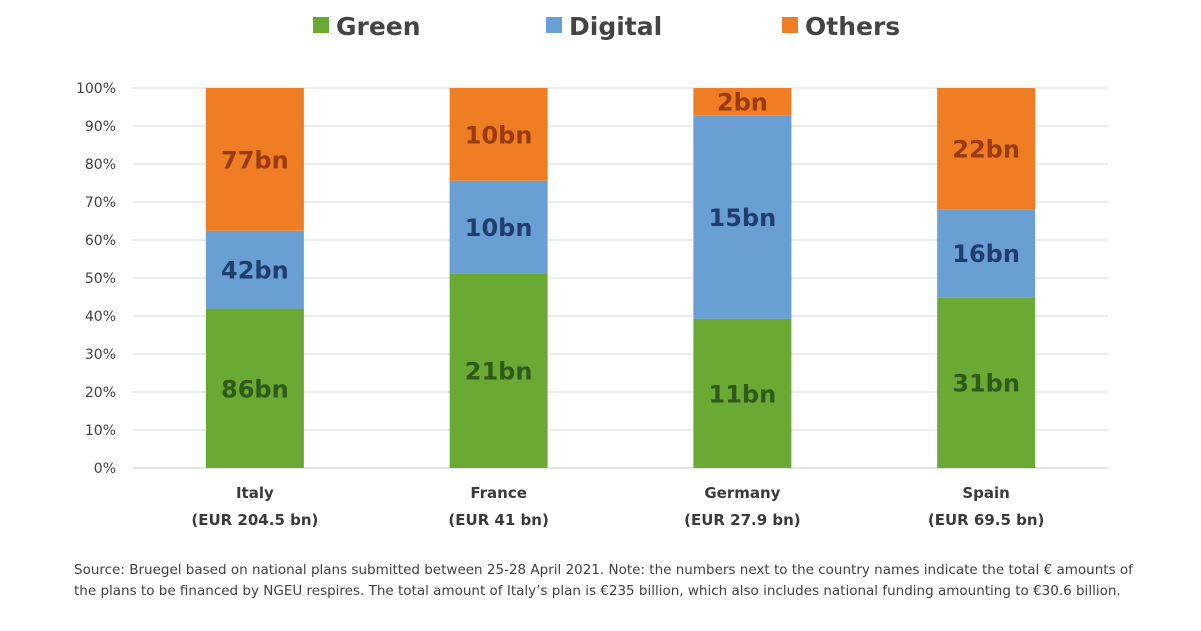 Image resolution: width=1201 pixels, height=631 pixels. What do you see at coordinates (100, 279) in the screenshot?
I see `y-tick-label: 50%` at bounding box center [100, 279].